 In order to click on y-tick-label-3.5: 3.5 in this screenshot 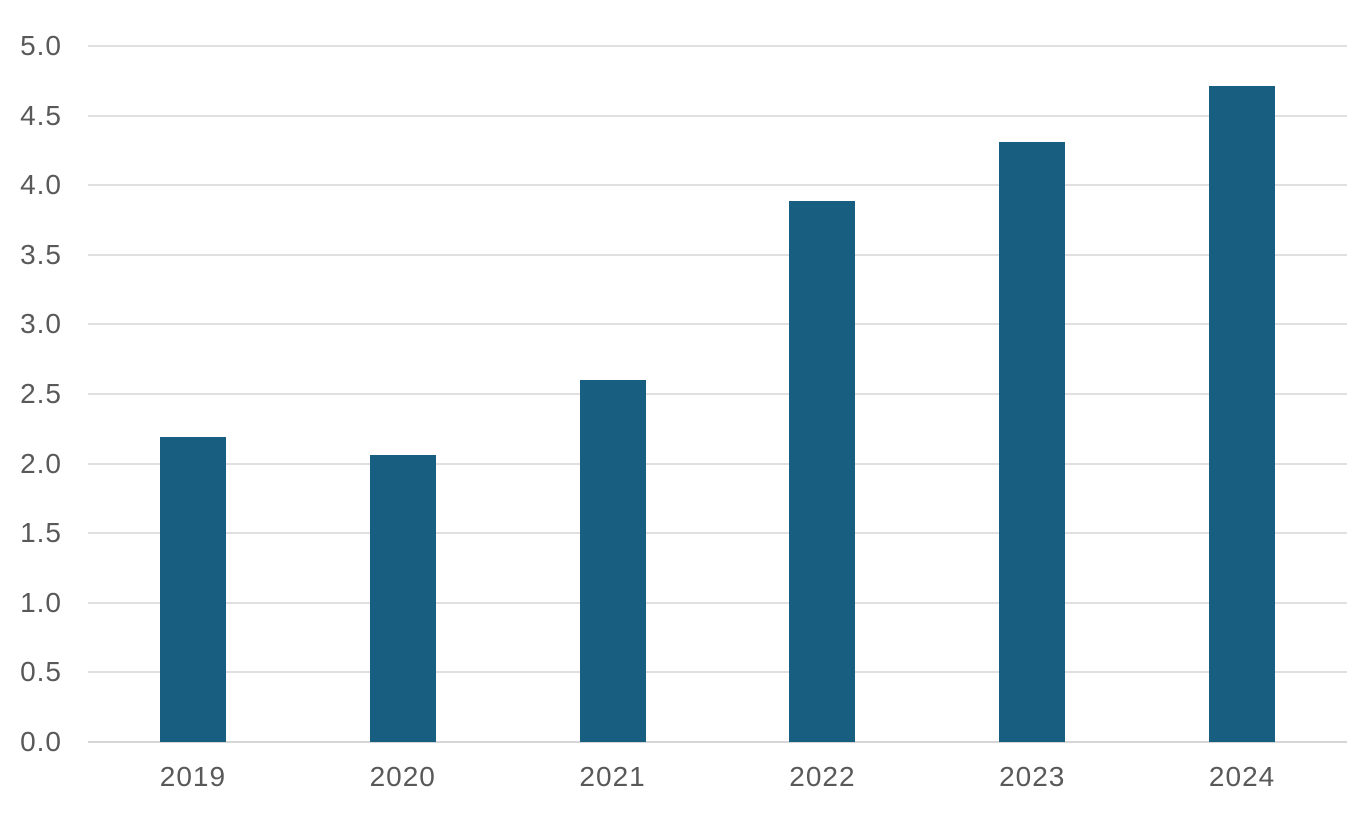, I will do `click(41, 254)`.